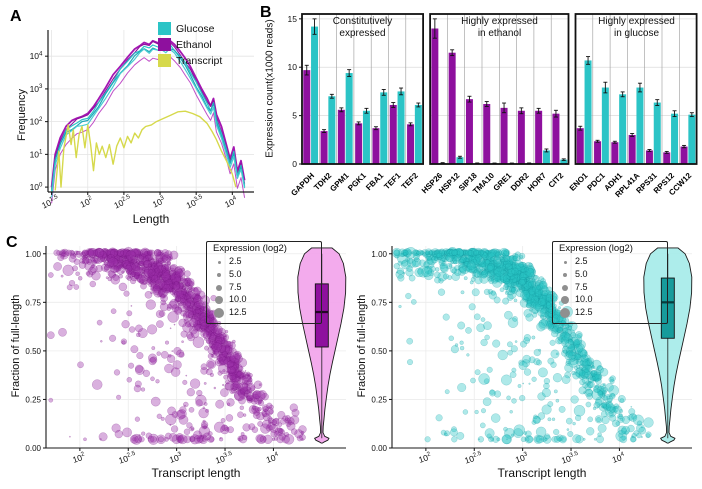  Describe the element at coordinates (16, 16) in the screenshot. I see `panel-a-label: A` at that location.